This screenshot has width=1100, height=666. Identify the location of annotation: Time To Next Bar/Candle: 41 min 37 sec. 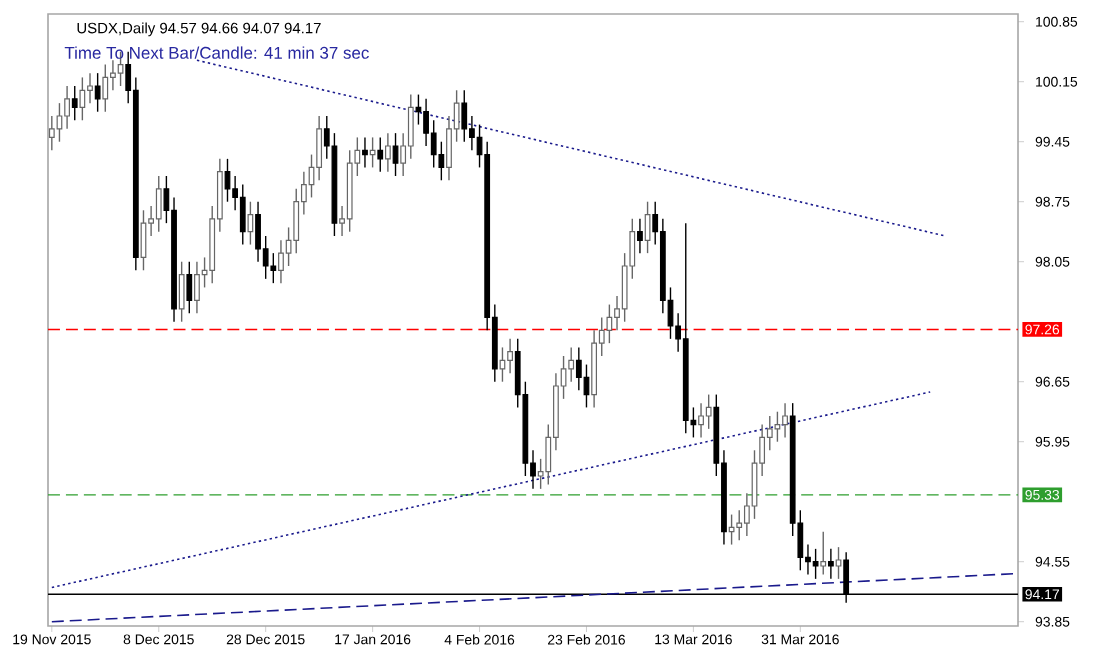
(216, 52).